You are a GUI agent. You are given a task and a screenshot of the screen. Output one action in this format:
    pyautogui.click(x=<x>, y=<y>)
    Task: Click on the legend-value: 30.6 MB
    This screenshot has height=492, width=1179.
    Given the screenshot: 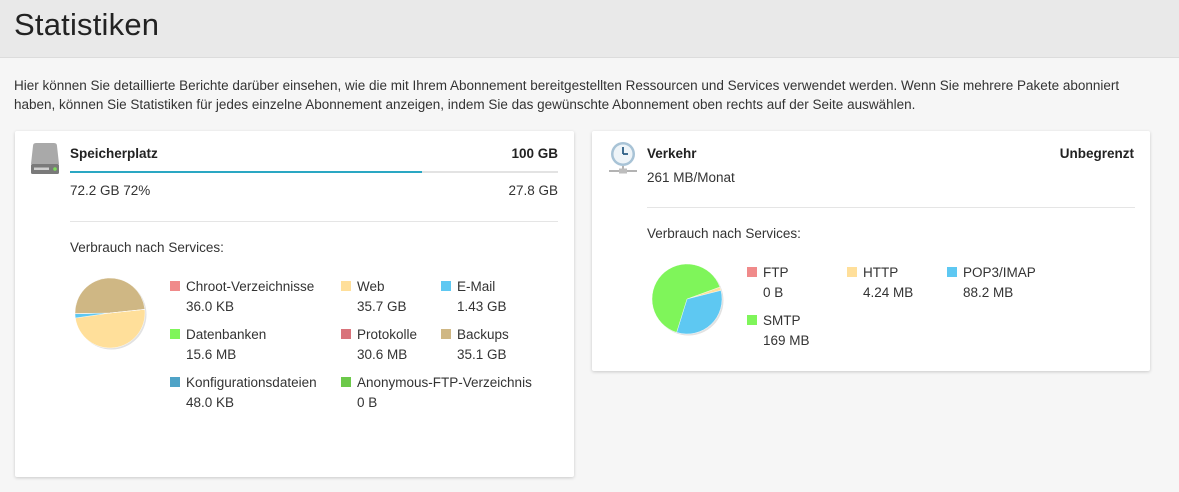 What is the action you would take?
    pyautogui.click(x=382, y=354)
    